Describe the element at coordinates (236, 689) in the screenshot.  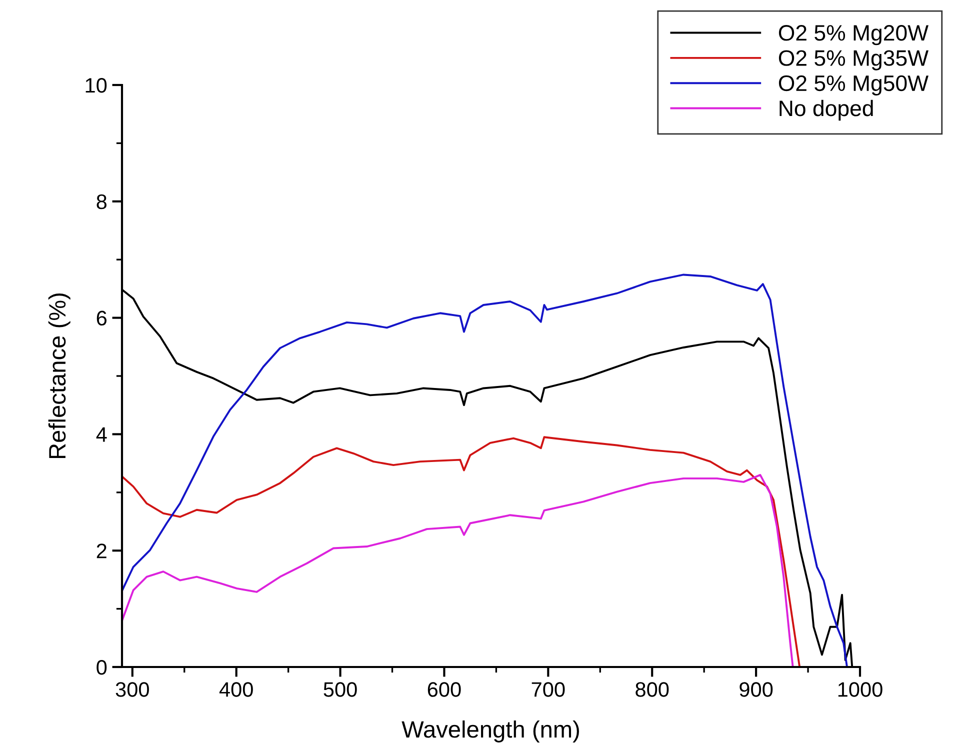
I see `x-tick-label: 400` at that location.